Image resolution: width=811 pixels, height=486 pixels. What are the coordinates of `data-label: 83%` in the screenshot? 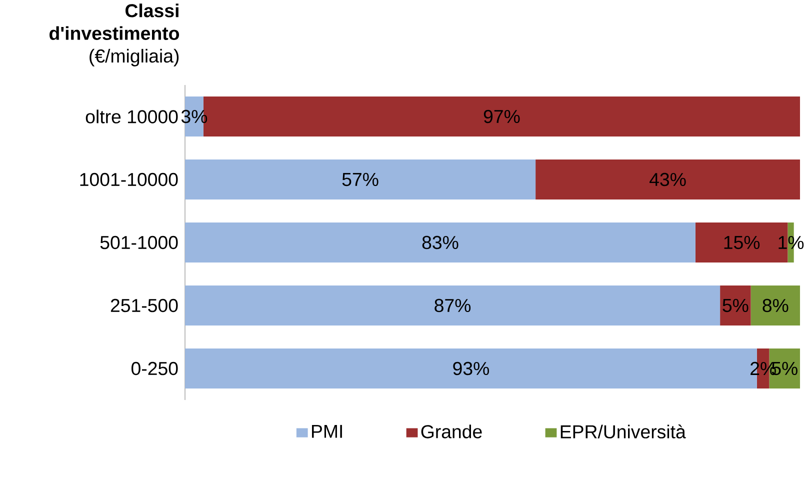 It's located at (440, 243).